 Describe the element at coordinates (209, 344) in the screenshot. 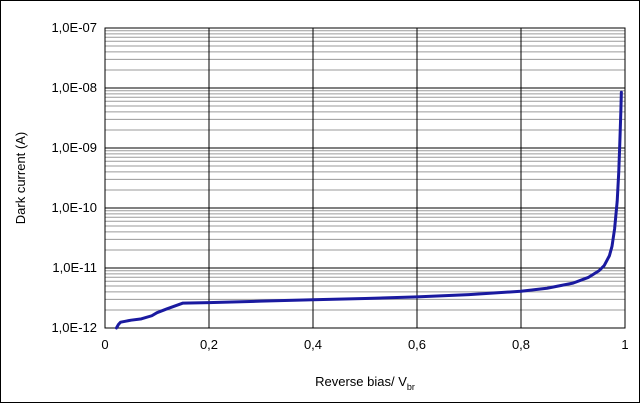

I see `x-tick-label: 0,2` at that location.